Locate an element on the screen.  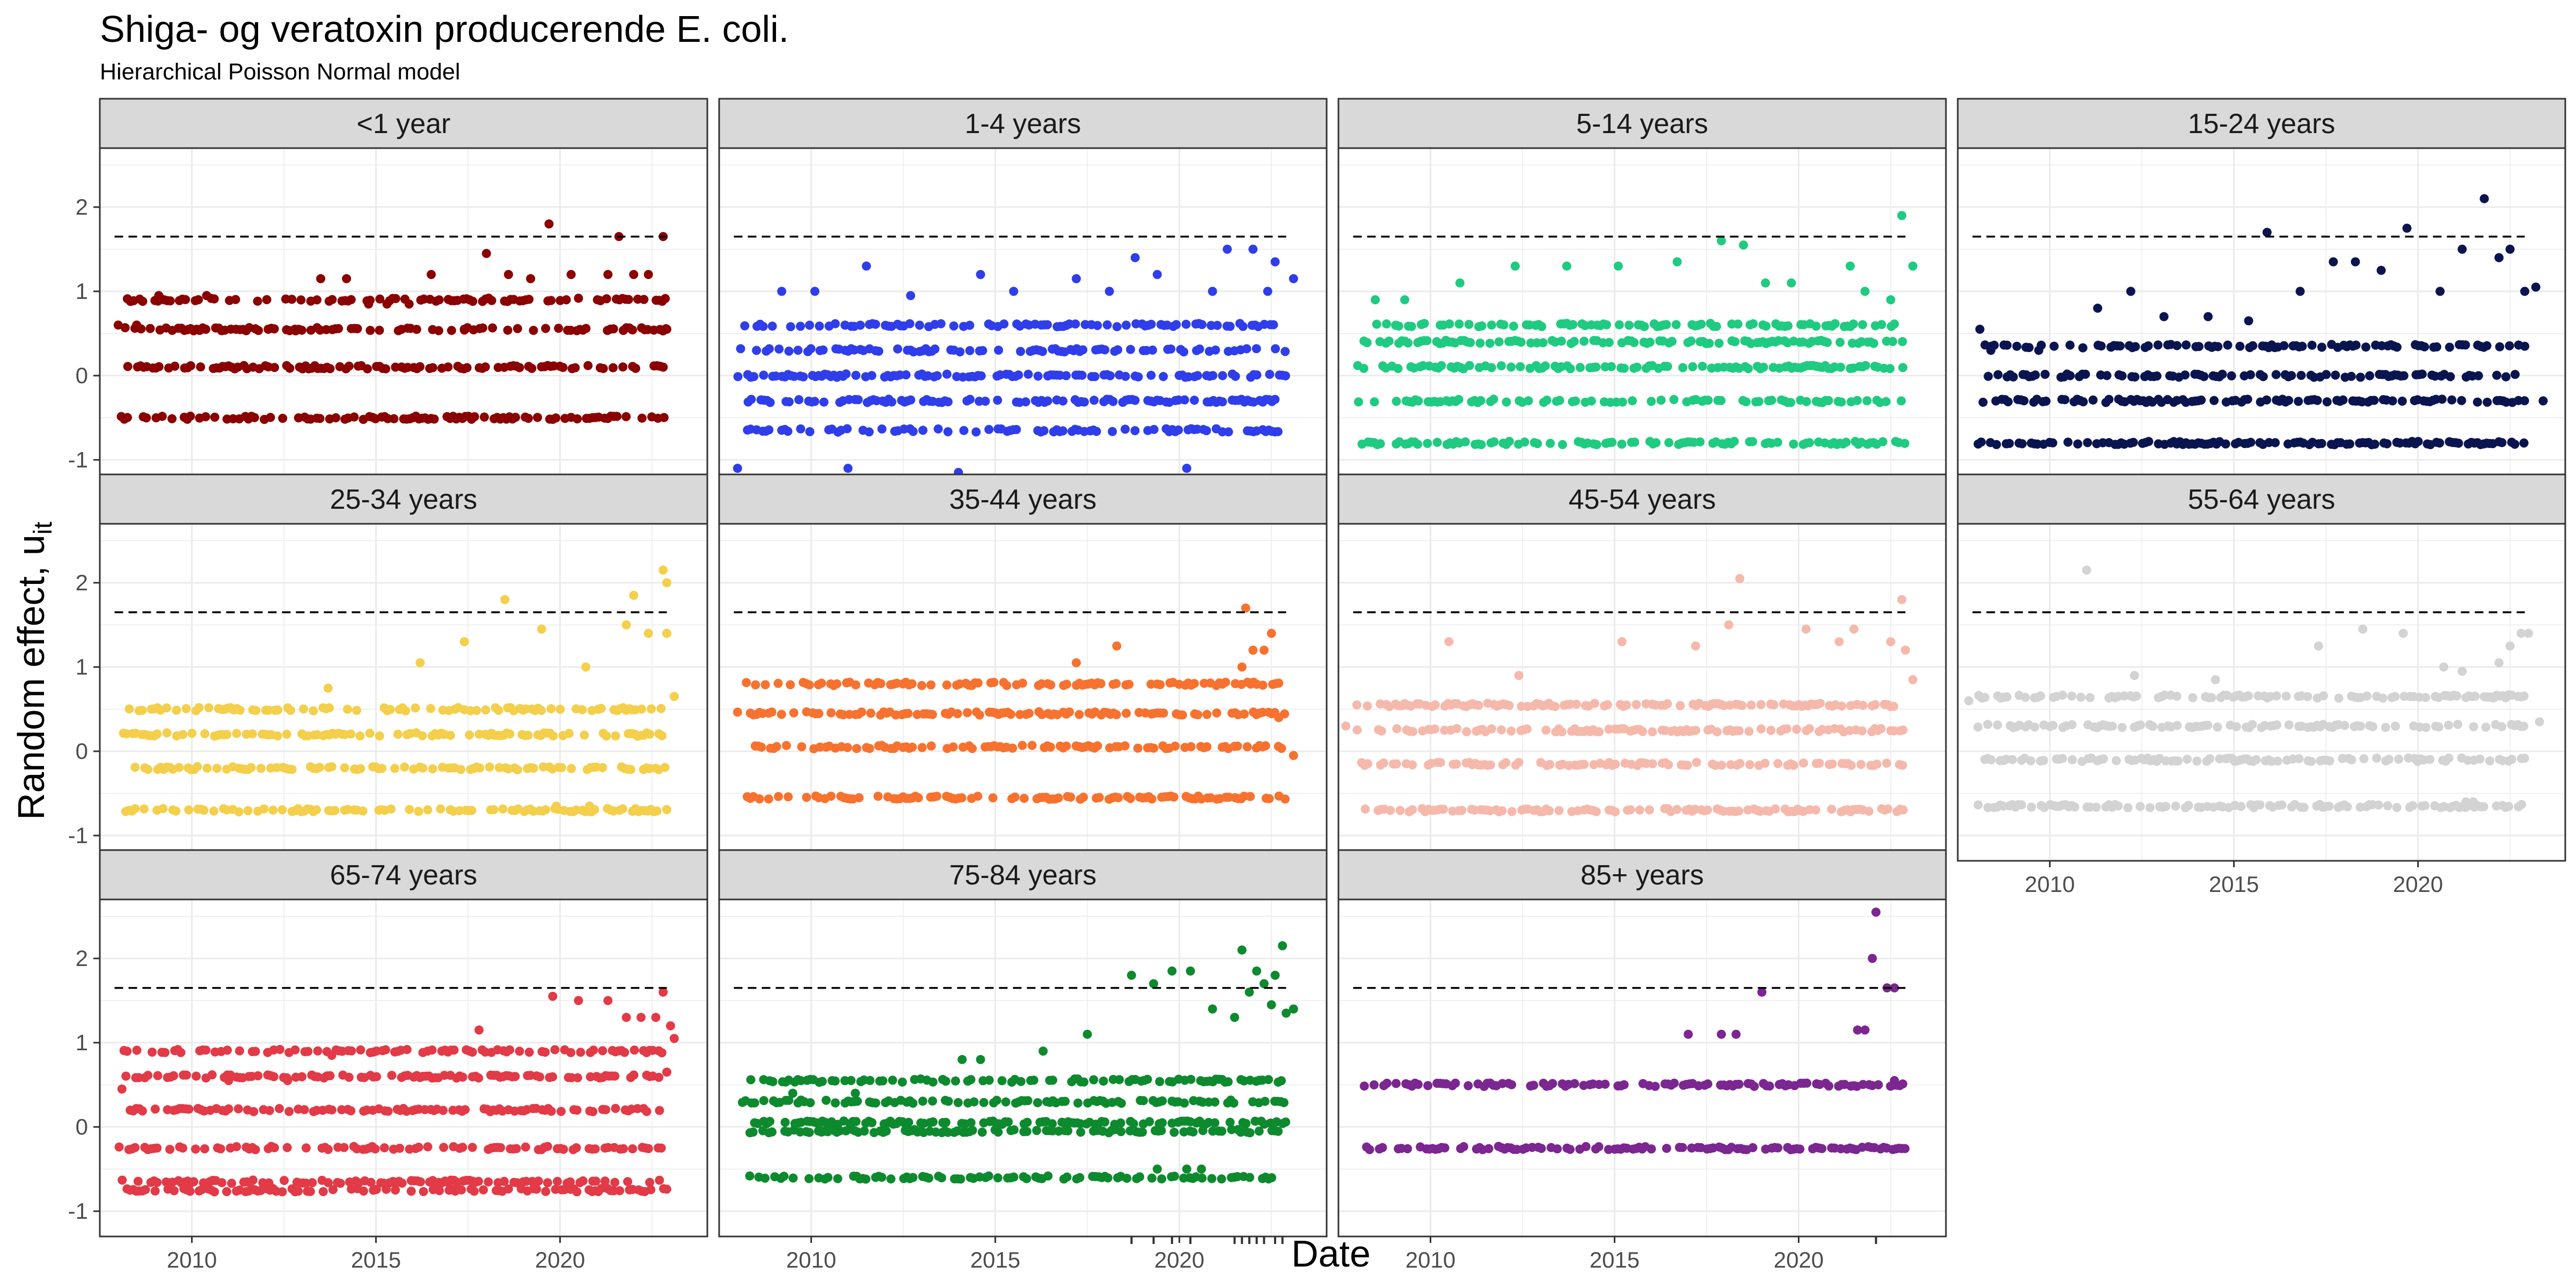
facet-plot-border is located at coordinates (403, 1068).